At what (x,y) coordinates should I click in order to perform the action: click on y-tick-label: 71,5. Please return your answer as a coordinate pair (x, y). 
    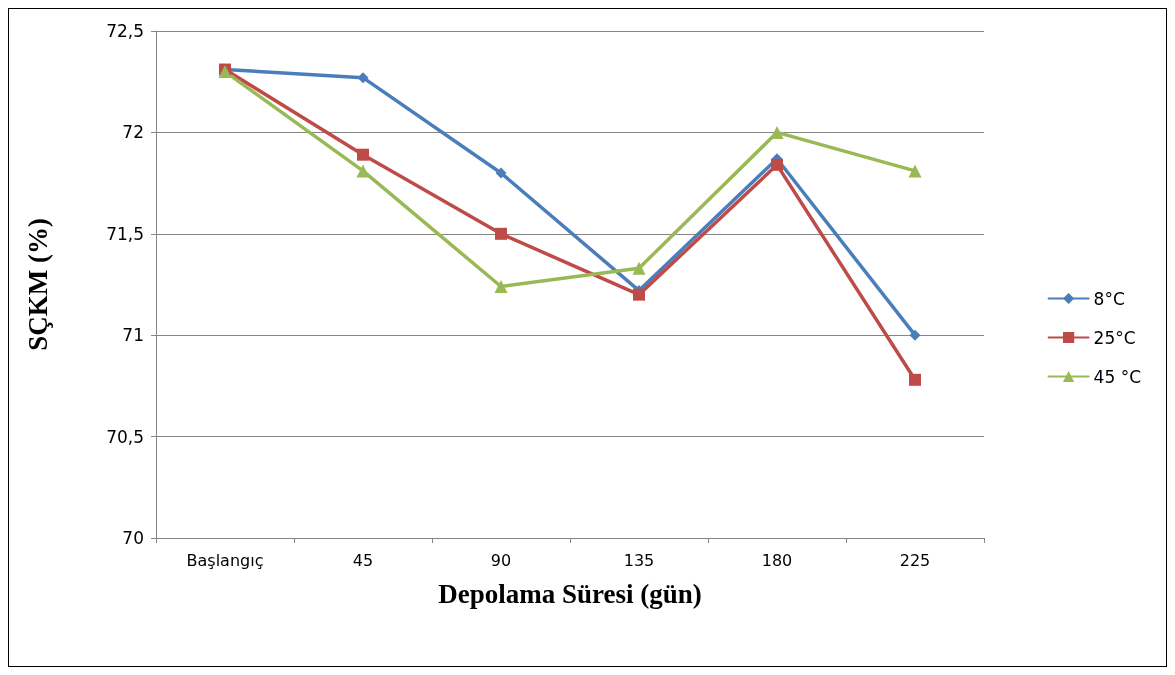
    Looking at the image, I should click on (125, 233).